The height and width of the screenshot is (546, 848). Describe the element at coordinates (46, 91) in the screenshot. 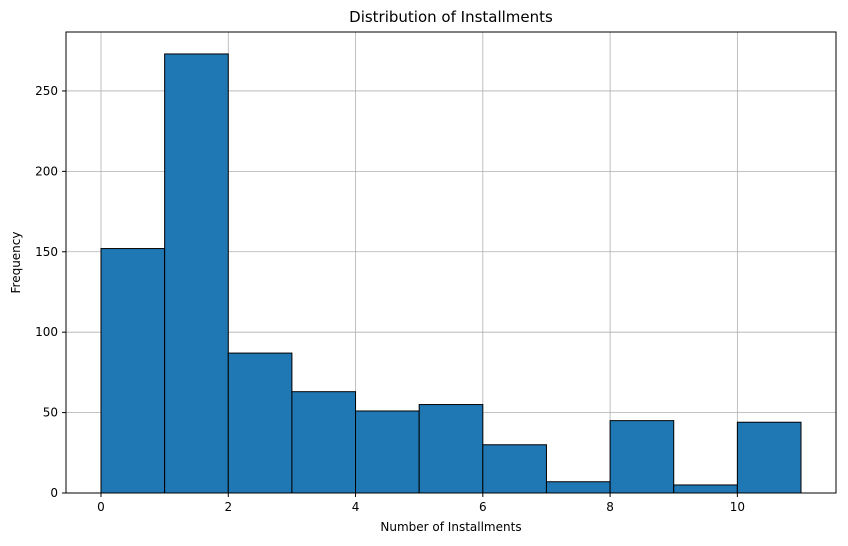

I see `y-tick-label: 250` at that location.